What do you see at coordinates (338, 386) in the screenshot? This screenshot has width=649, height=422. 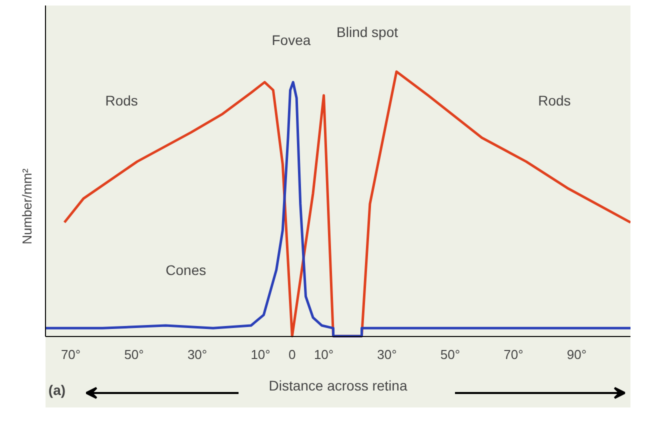 I see `x-axis-title: Distance across retina` at bounding box center [338, 386].